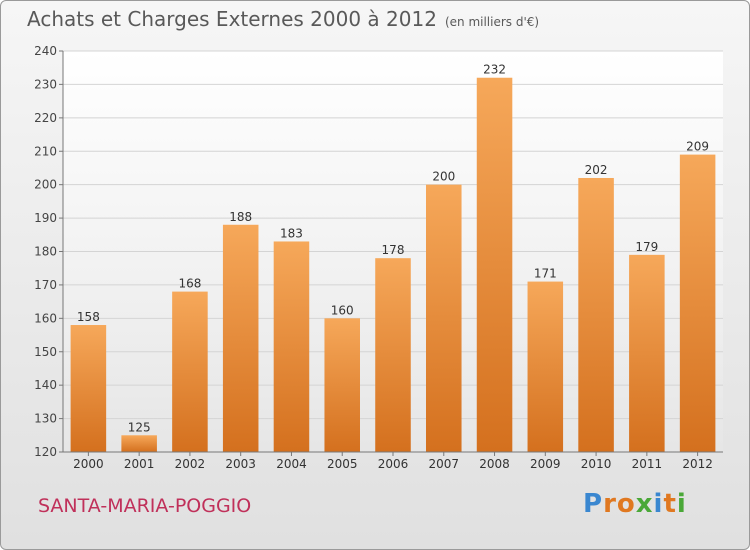 The image size is (750, 550). Describe the element at coordinates (393, 250) in the screenshot. I see `data-label: 178` at that location.